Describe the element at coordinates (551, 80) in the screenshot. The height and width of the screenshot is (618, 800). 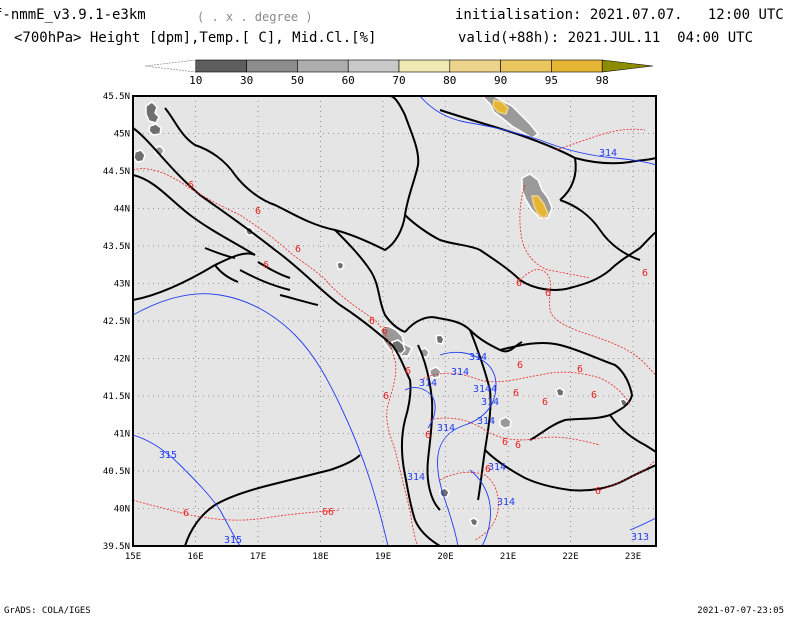
I see `colorbar-label: 95` at that location.